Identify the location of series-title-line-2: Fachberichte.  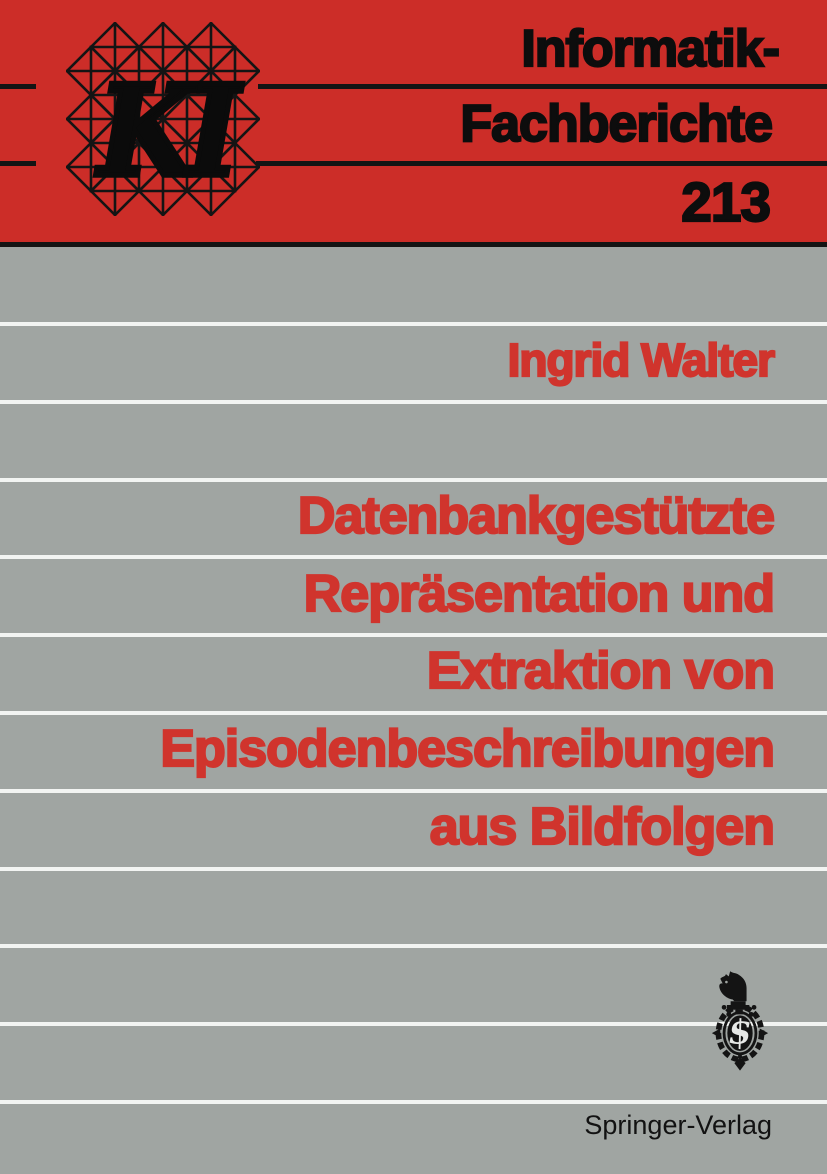
(616, 124).